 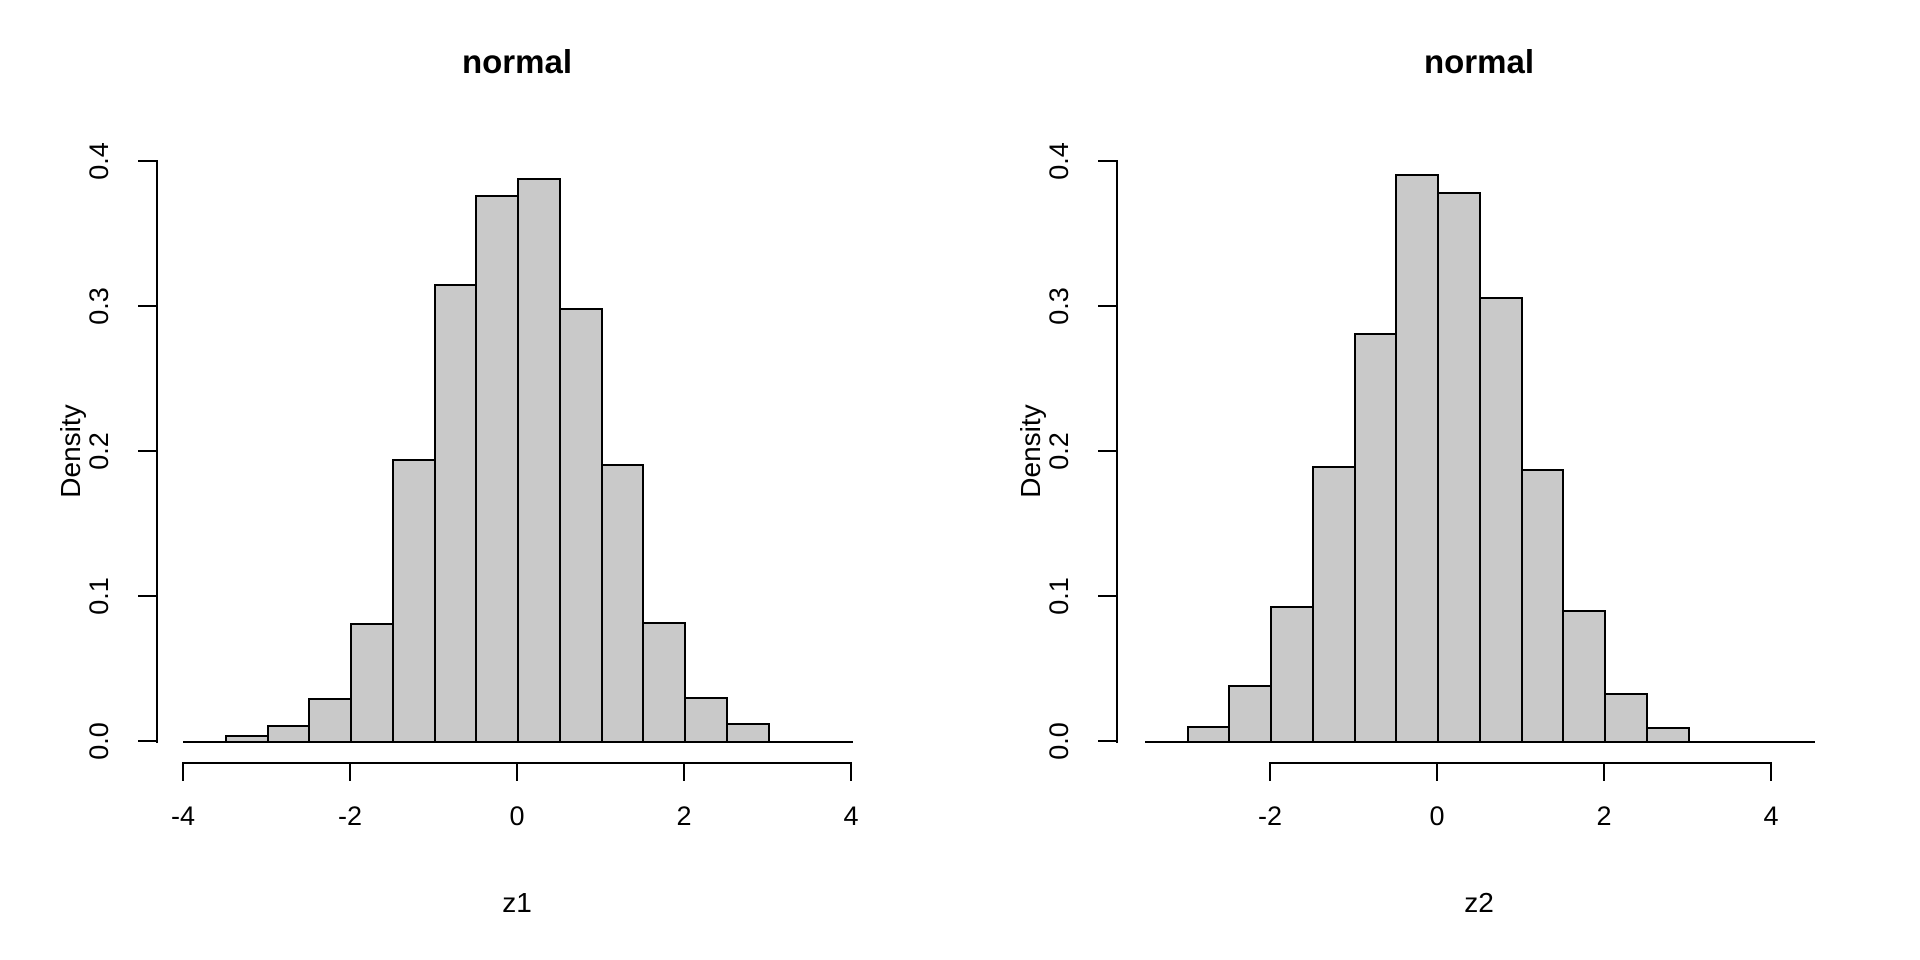 I want to click on x-tick-label: -4, so click(x=182, y=816).